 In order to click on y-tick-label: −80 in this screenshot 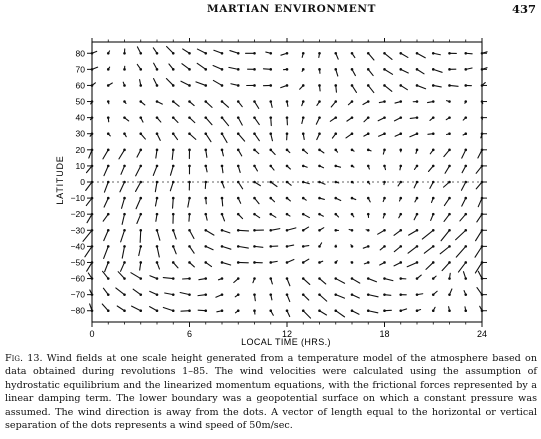, I will do `click(78, 311)`.